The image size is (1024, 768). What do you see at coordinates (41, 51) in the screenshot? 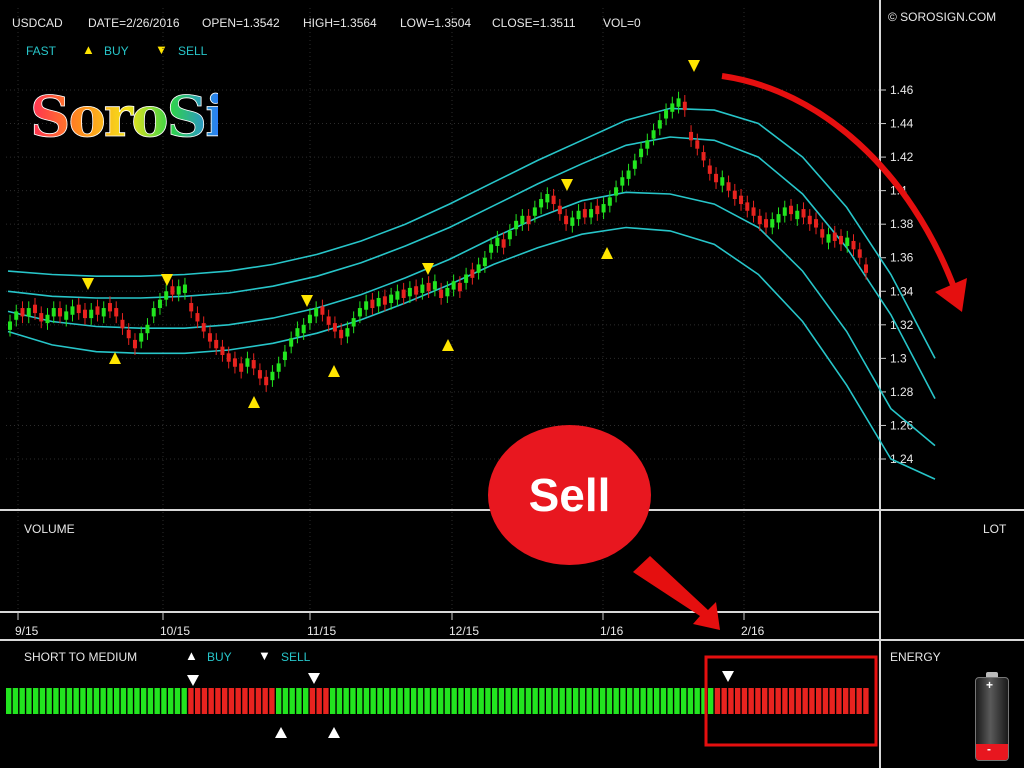
I see `legend-fast: FAST` at bounding box center [41, 51].